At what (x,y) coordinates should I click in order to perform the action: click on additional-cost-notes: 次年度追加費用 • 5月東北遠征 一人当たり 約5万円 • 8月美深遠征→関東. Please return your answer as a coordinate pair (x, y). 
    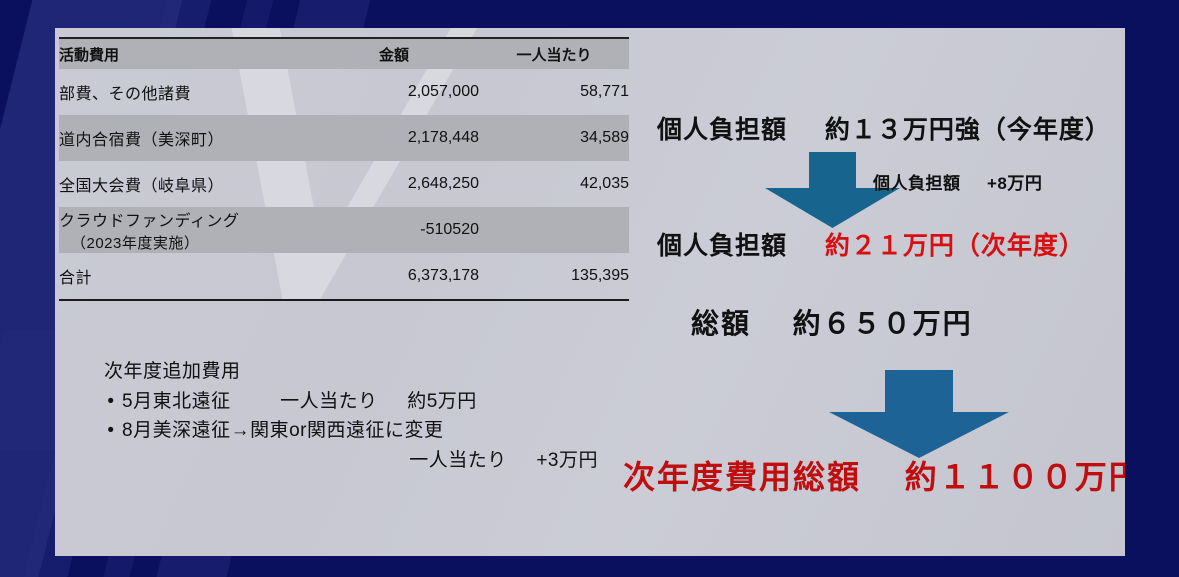
    Looking at the image, I should click on (370, 416).